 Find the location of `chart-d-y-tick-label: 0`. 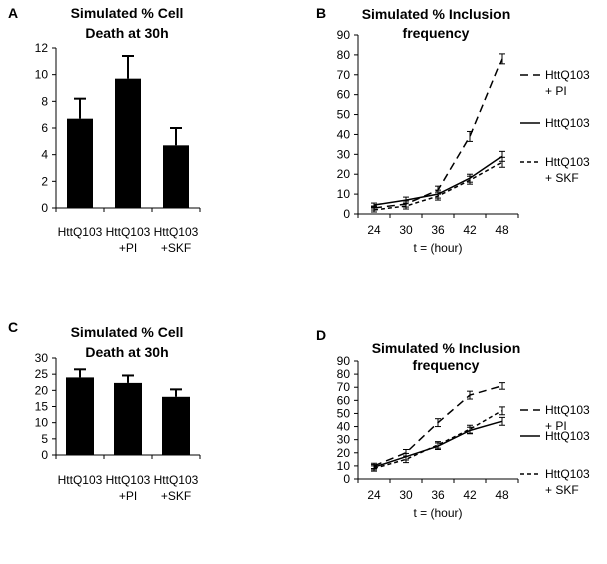

chart-d-y-tick-label: 0 is located at coordinates (346, 479).